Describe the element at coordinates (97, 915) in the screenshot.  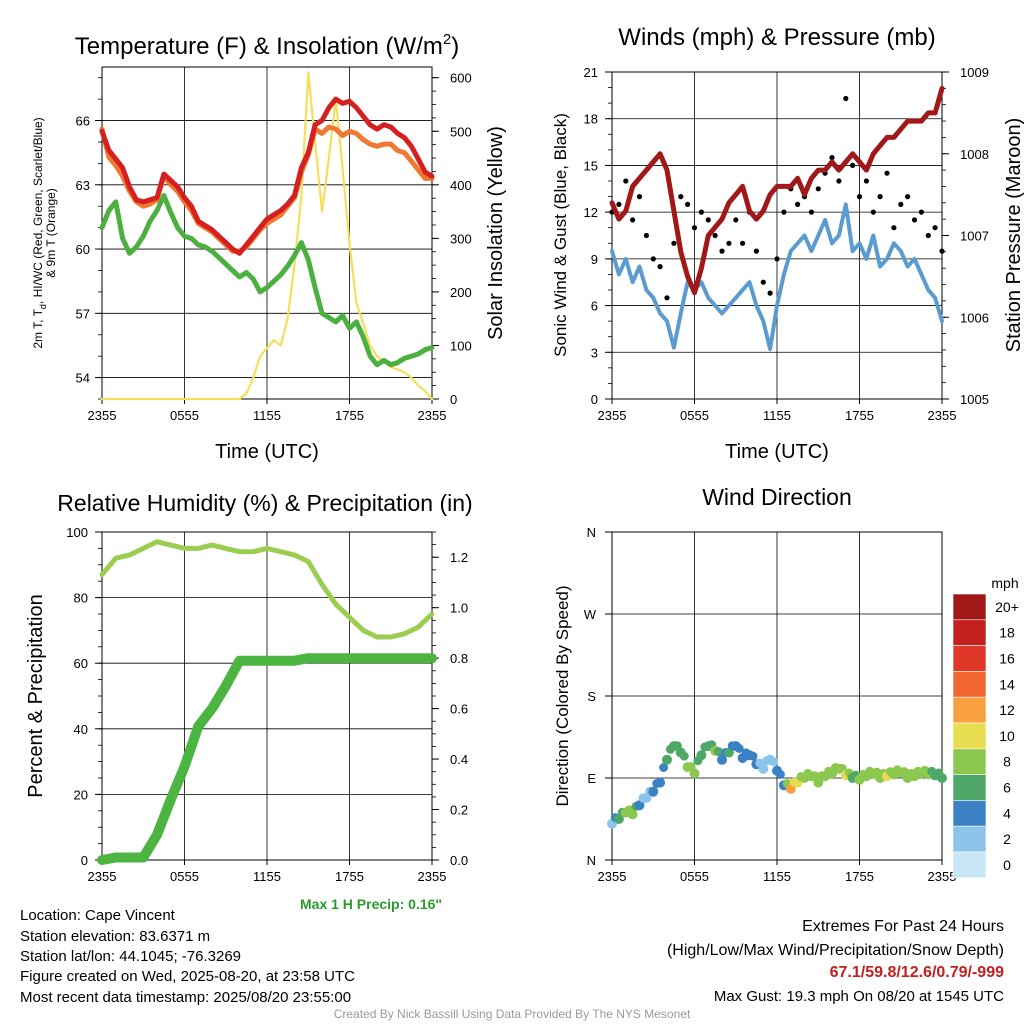
I see `location-text: Location: Cape Vincent` at that location.